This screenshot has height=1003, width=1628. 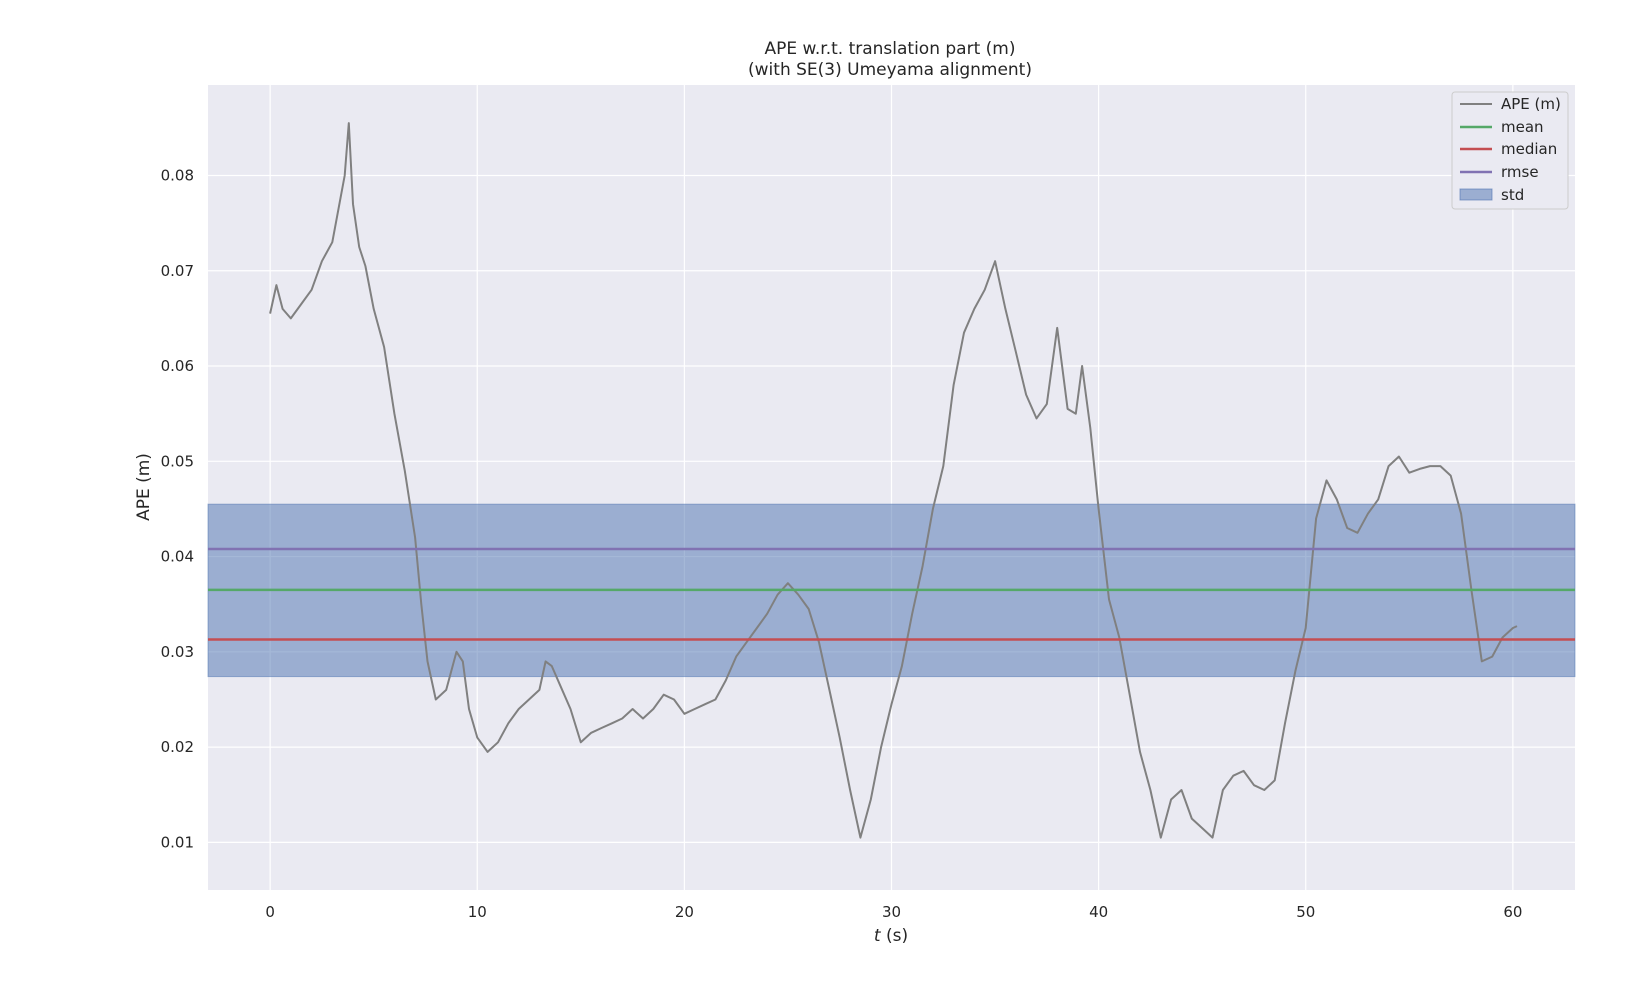 I want to click on x-axis-label-unit: (s), so click(x=895, y=936).